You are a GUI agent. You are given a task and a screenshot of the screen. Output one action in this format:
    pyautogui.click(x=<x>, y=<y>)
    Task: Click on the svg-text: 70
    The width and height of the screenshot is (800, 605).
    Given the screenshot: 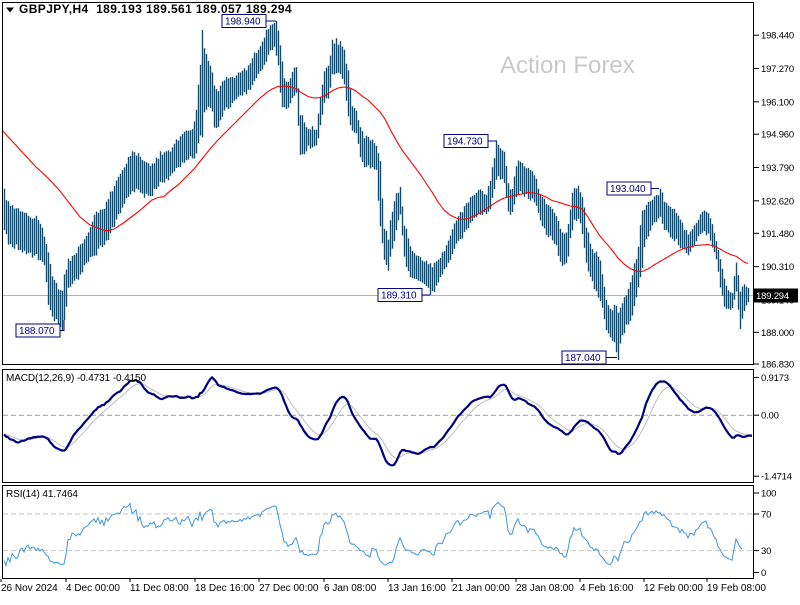 What is the action you would take?
    pyautogui.click(x=766, y=515)
    